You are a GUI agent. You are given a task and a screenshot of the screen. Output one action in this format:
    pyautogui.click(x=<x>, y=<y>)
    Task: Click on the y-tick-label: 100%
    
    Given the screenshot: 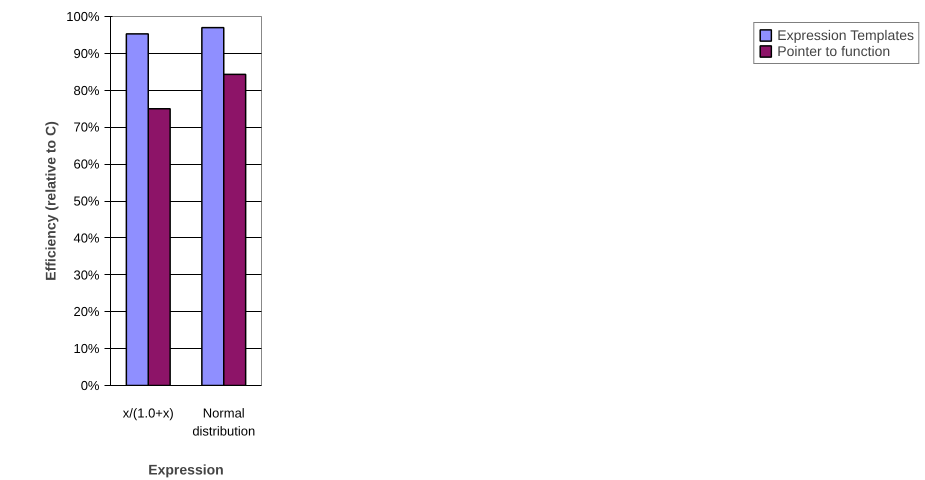 What is the action you would take?
    pyautogui.click(x=83, y=16)
    